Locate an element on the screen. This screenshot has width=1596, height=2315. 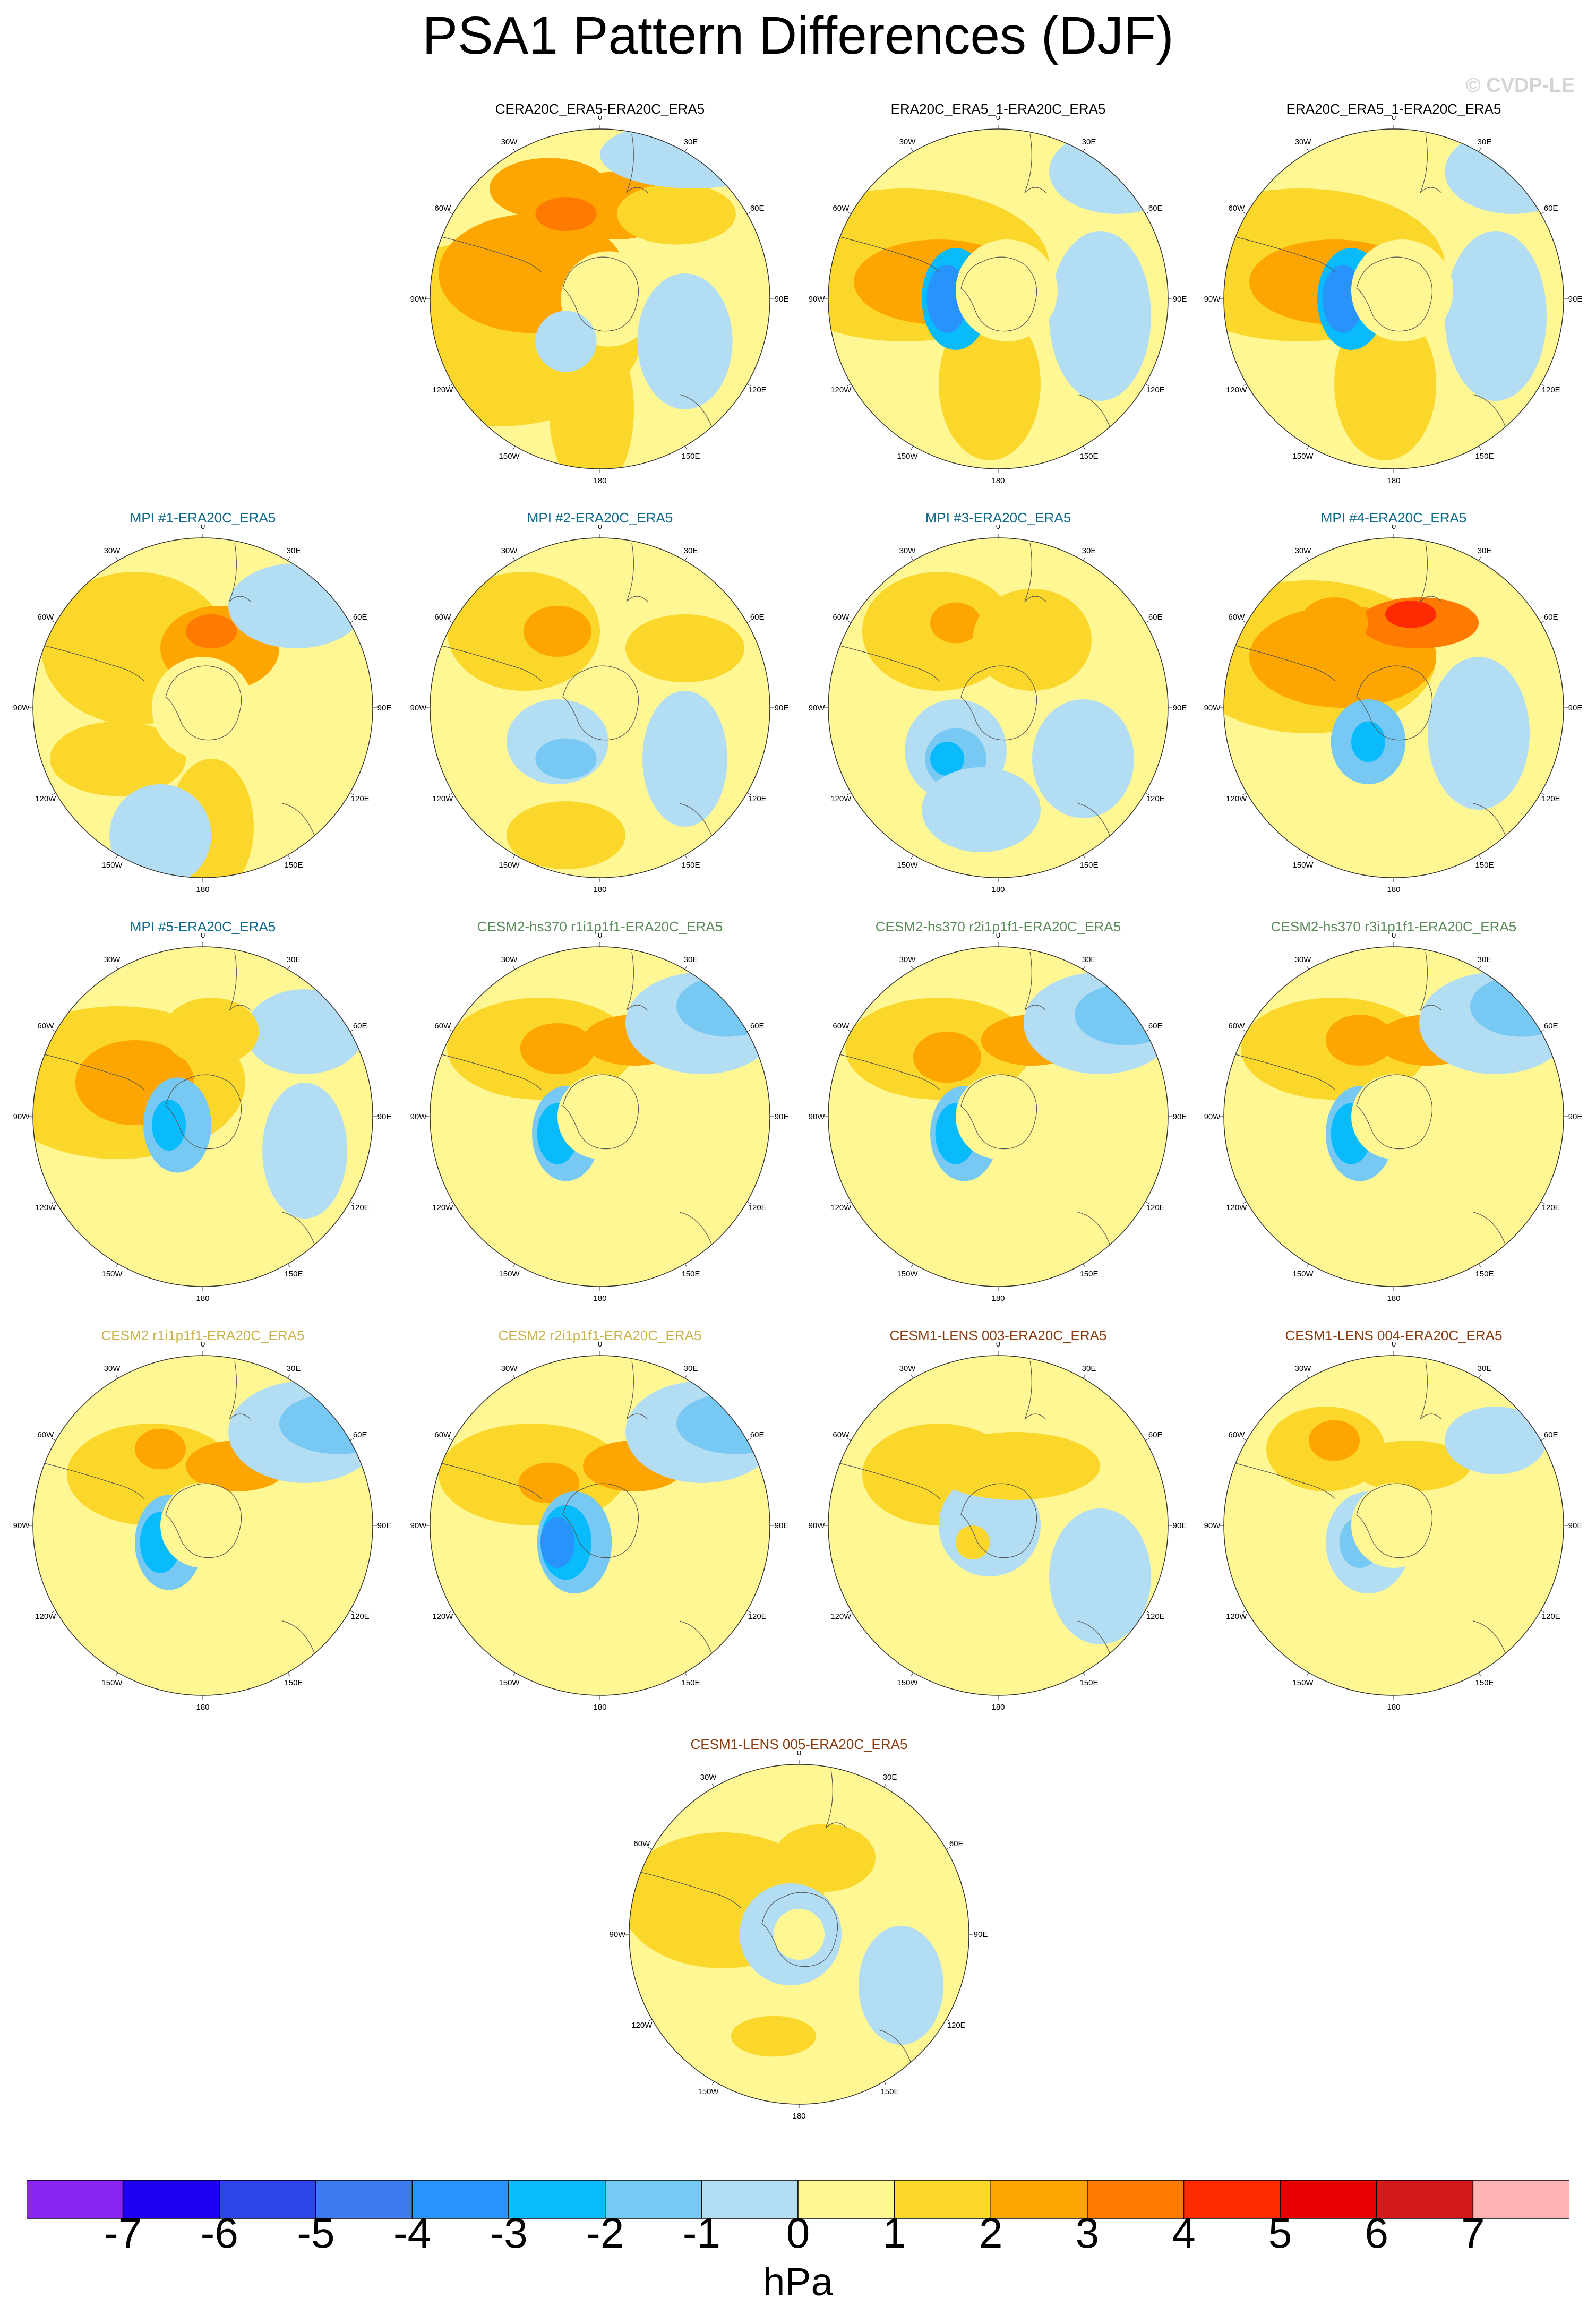
panel-title: CESM2 r1i1p1f1-ERA20C_ERA5 is located at coordinates (203, 1335).